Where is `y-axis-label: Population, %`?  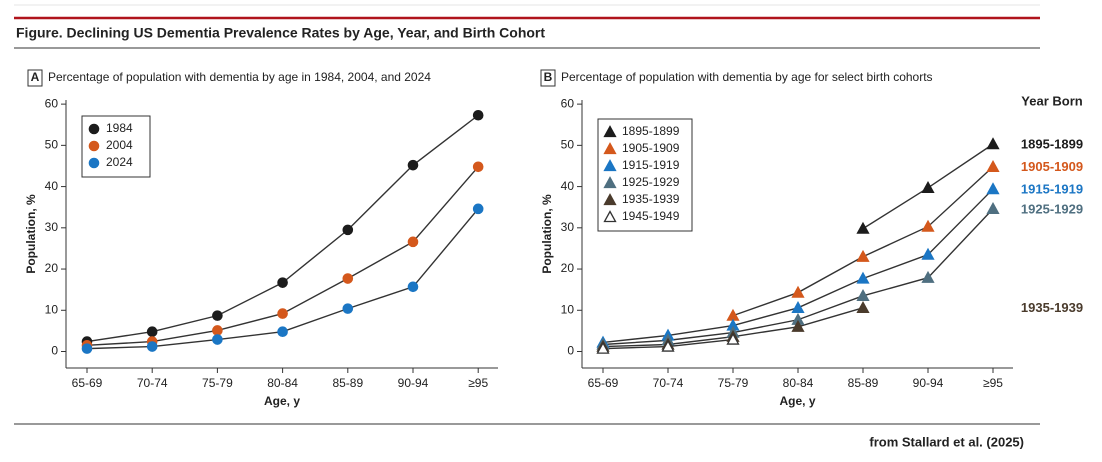 y-axis-label: Population, % is located at coordinates (547, 234).